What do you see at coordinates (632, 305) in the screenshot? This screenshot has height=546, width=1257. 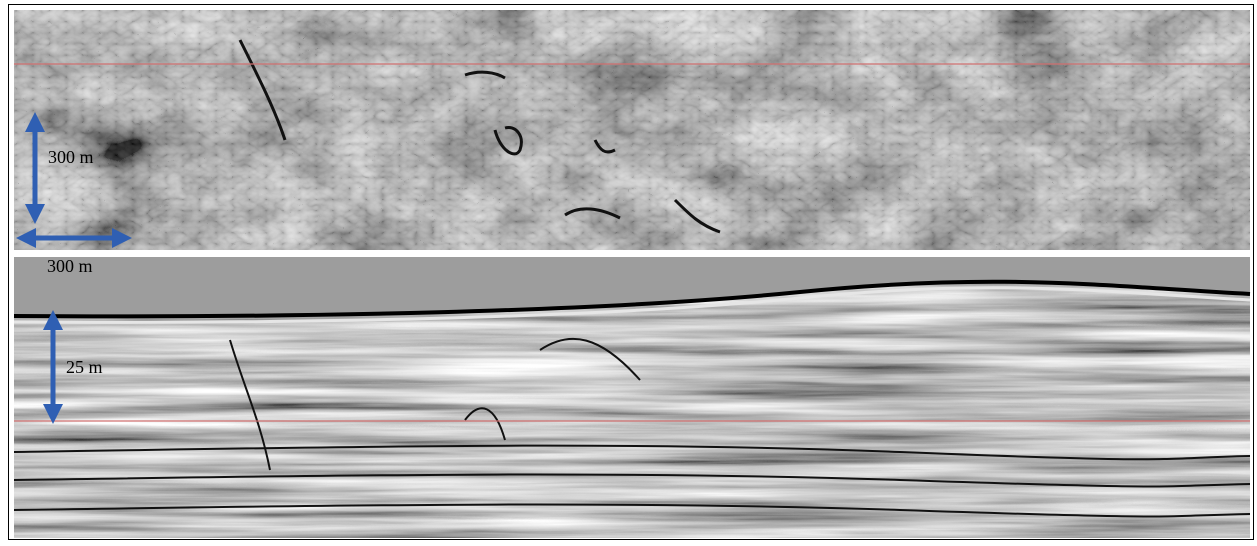 I see `seabed-reflector-lobe` at bounding box center [632, 305].